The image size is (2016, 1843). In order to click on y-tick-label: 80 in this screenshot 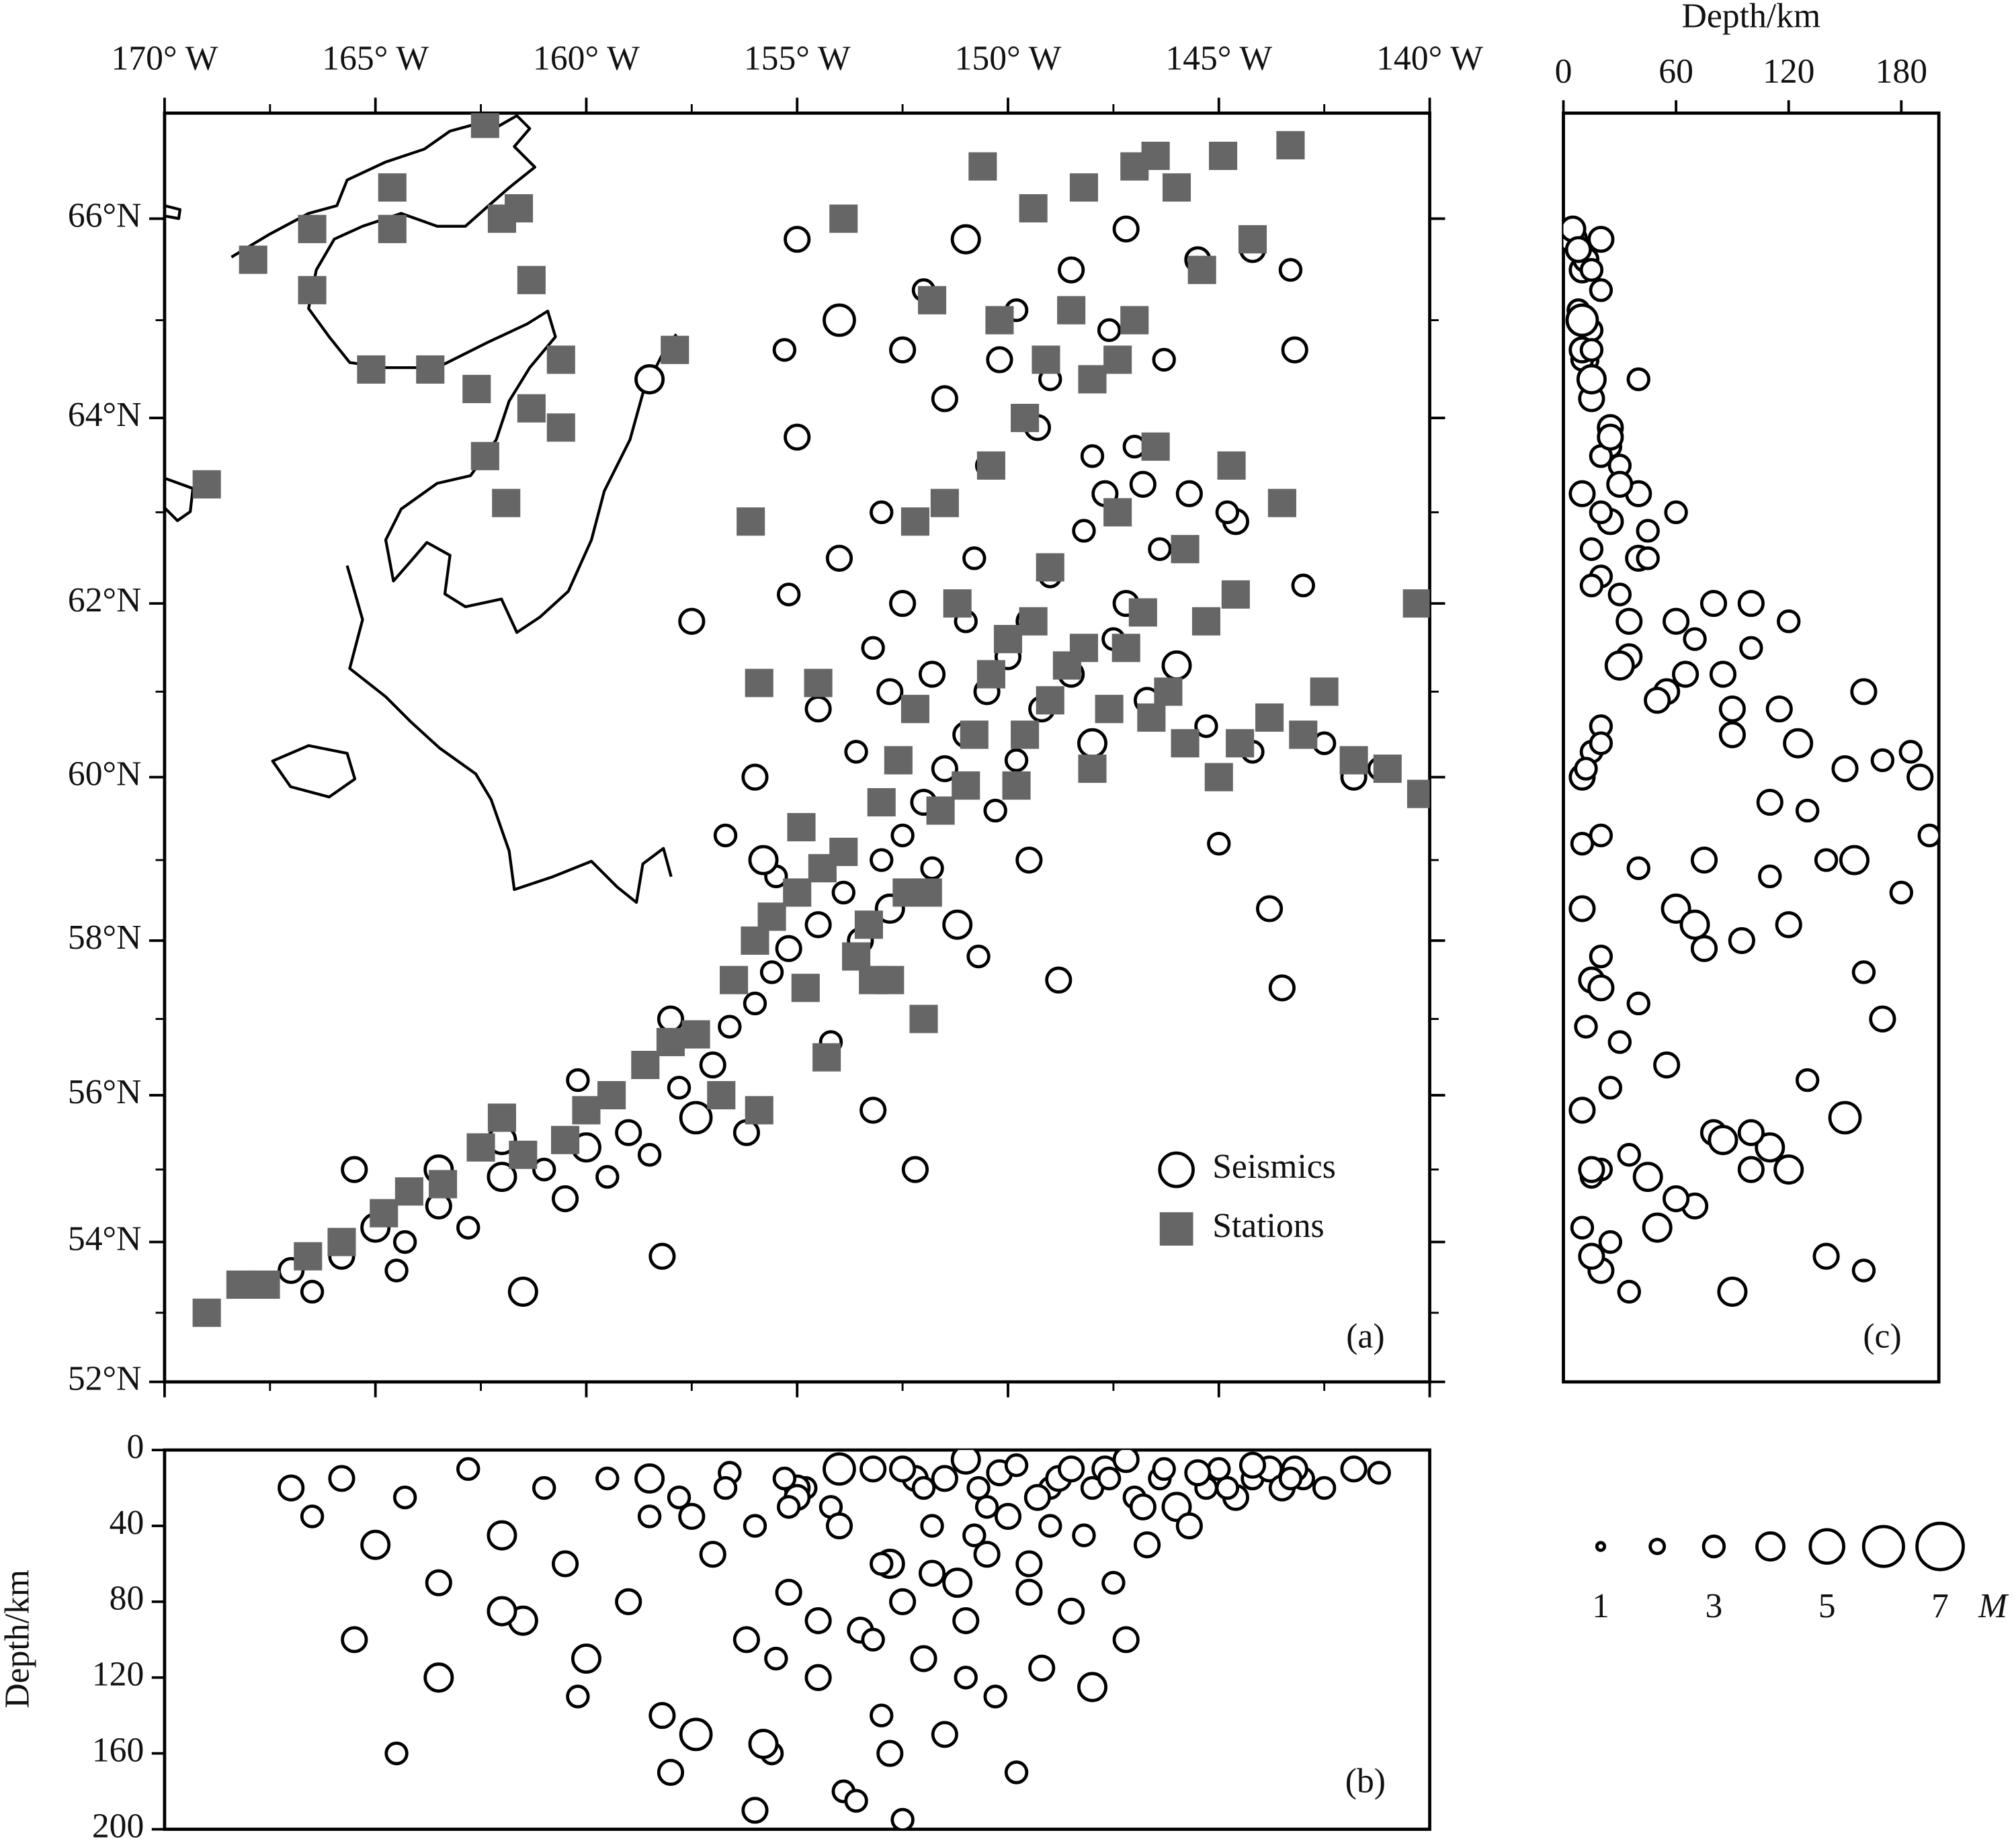, I will do `click(127, 1599)`.